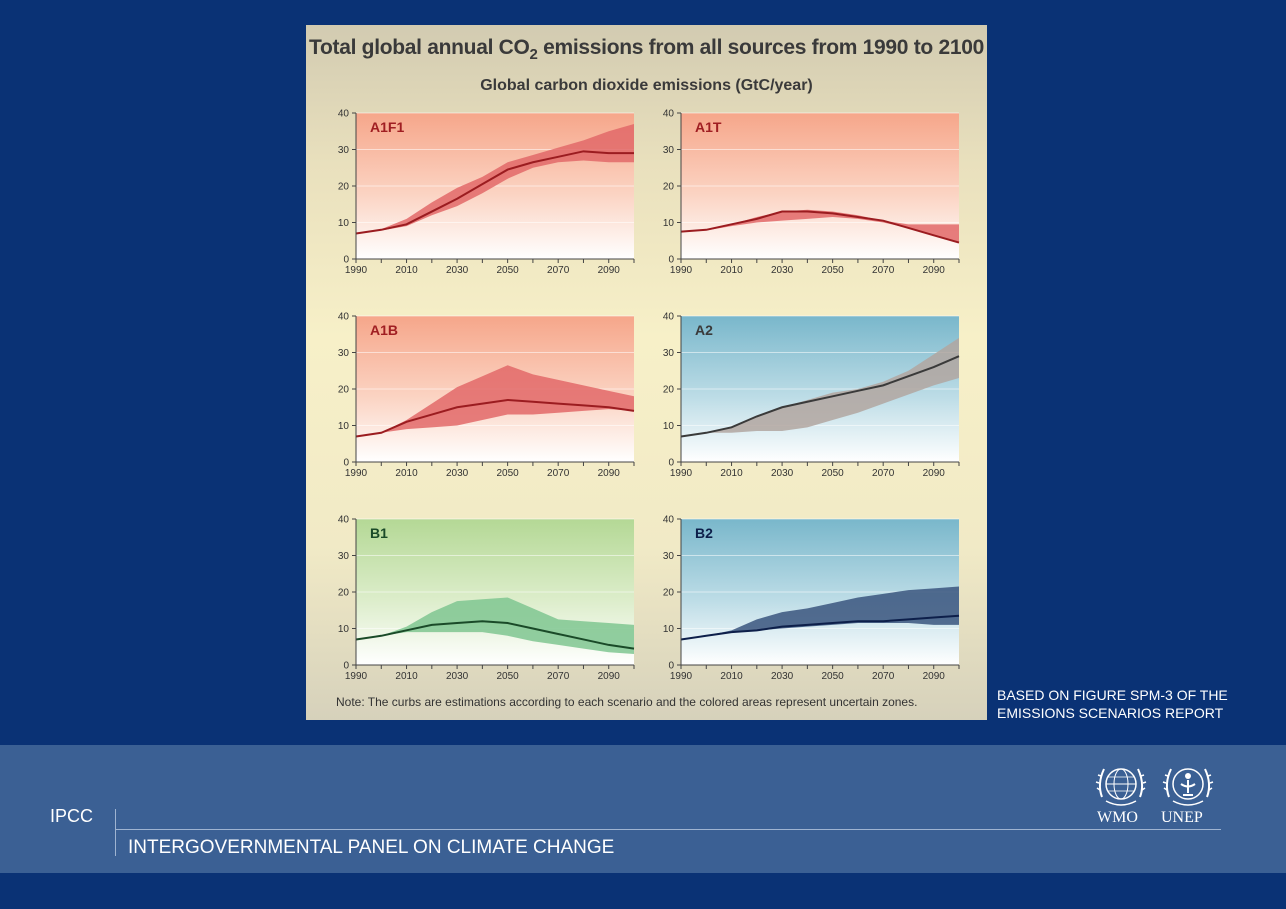 The image size is (1286, 909). Describe the element at coordinates (72, 816) in the screenshot. I see `ipcc-acronym: IPCC` at that location.